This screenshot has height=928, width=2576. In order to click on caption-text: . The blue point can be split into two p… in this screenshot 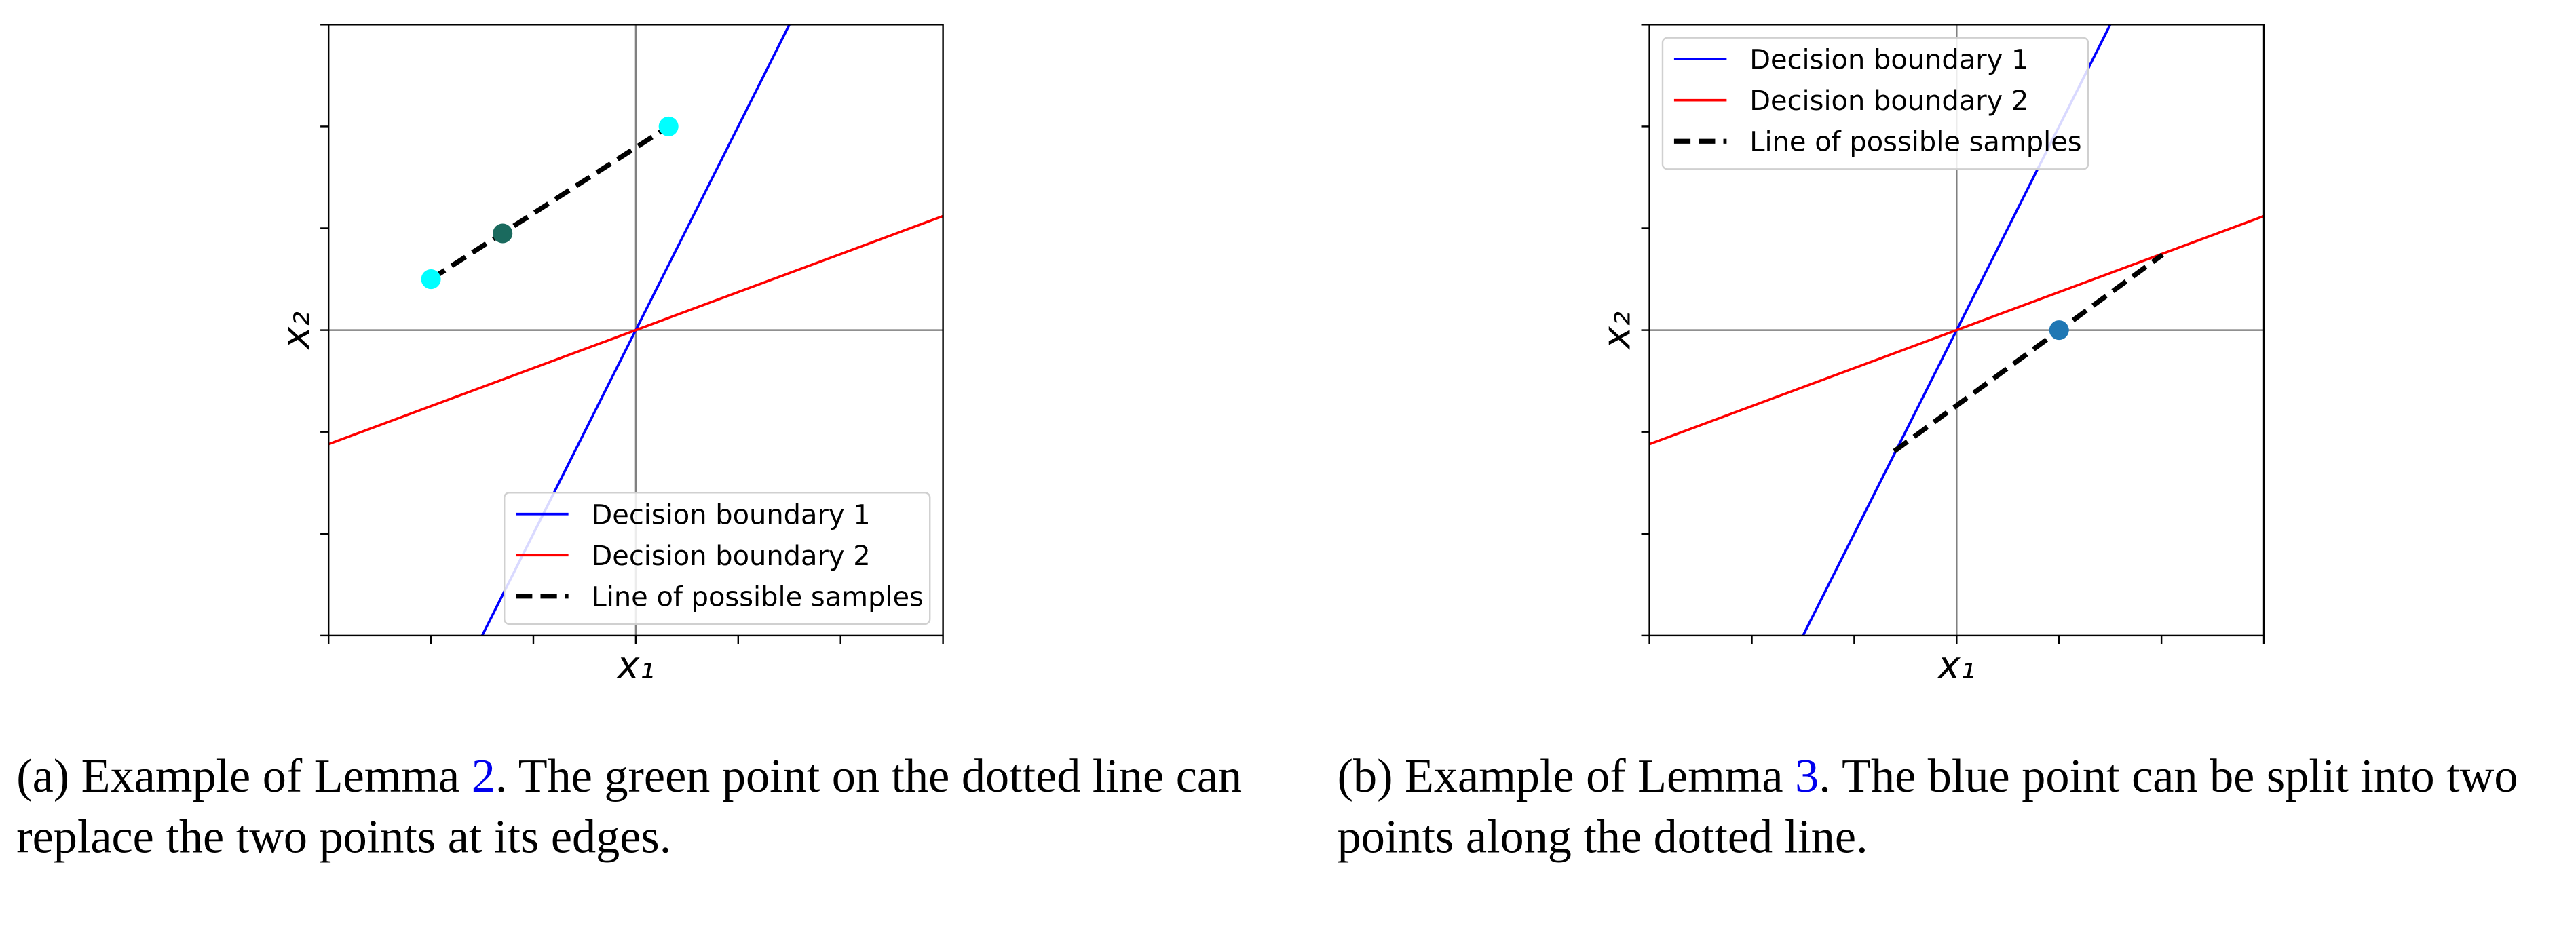, I will do `click(1927, 807)`.